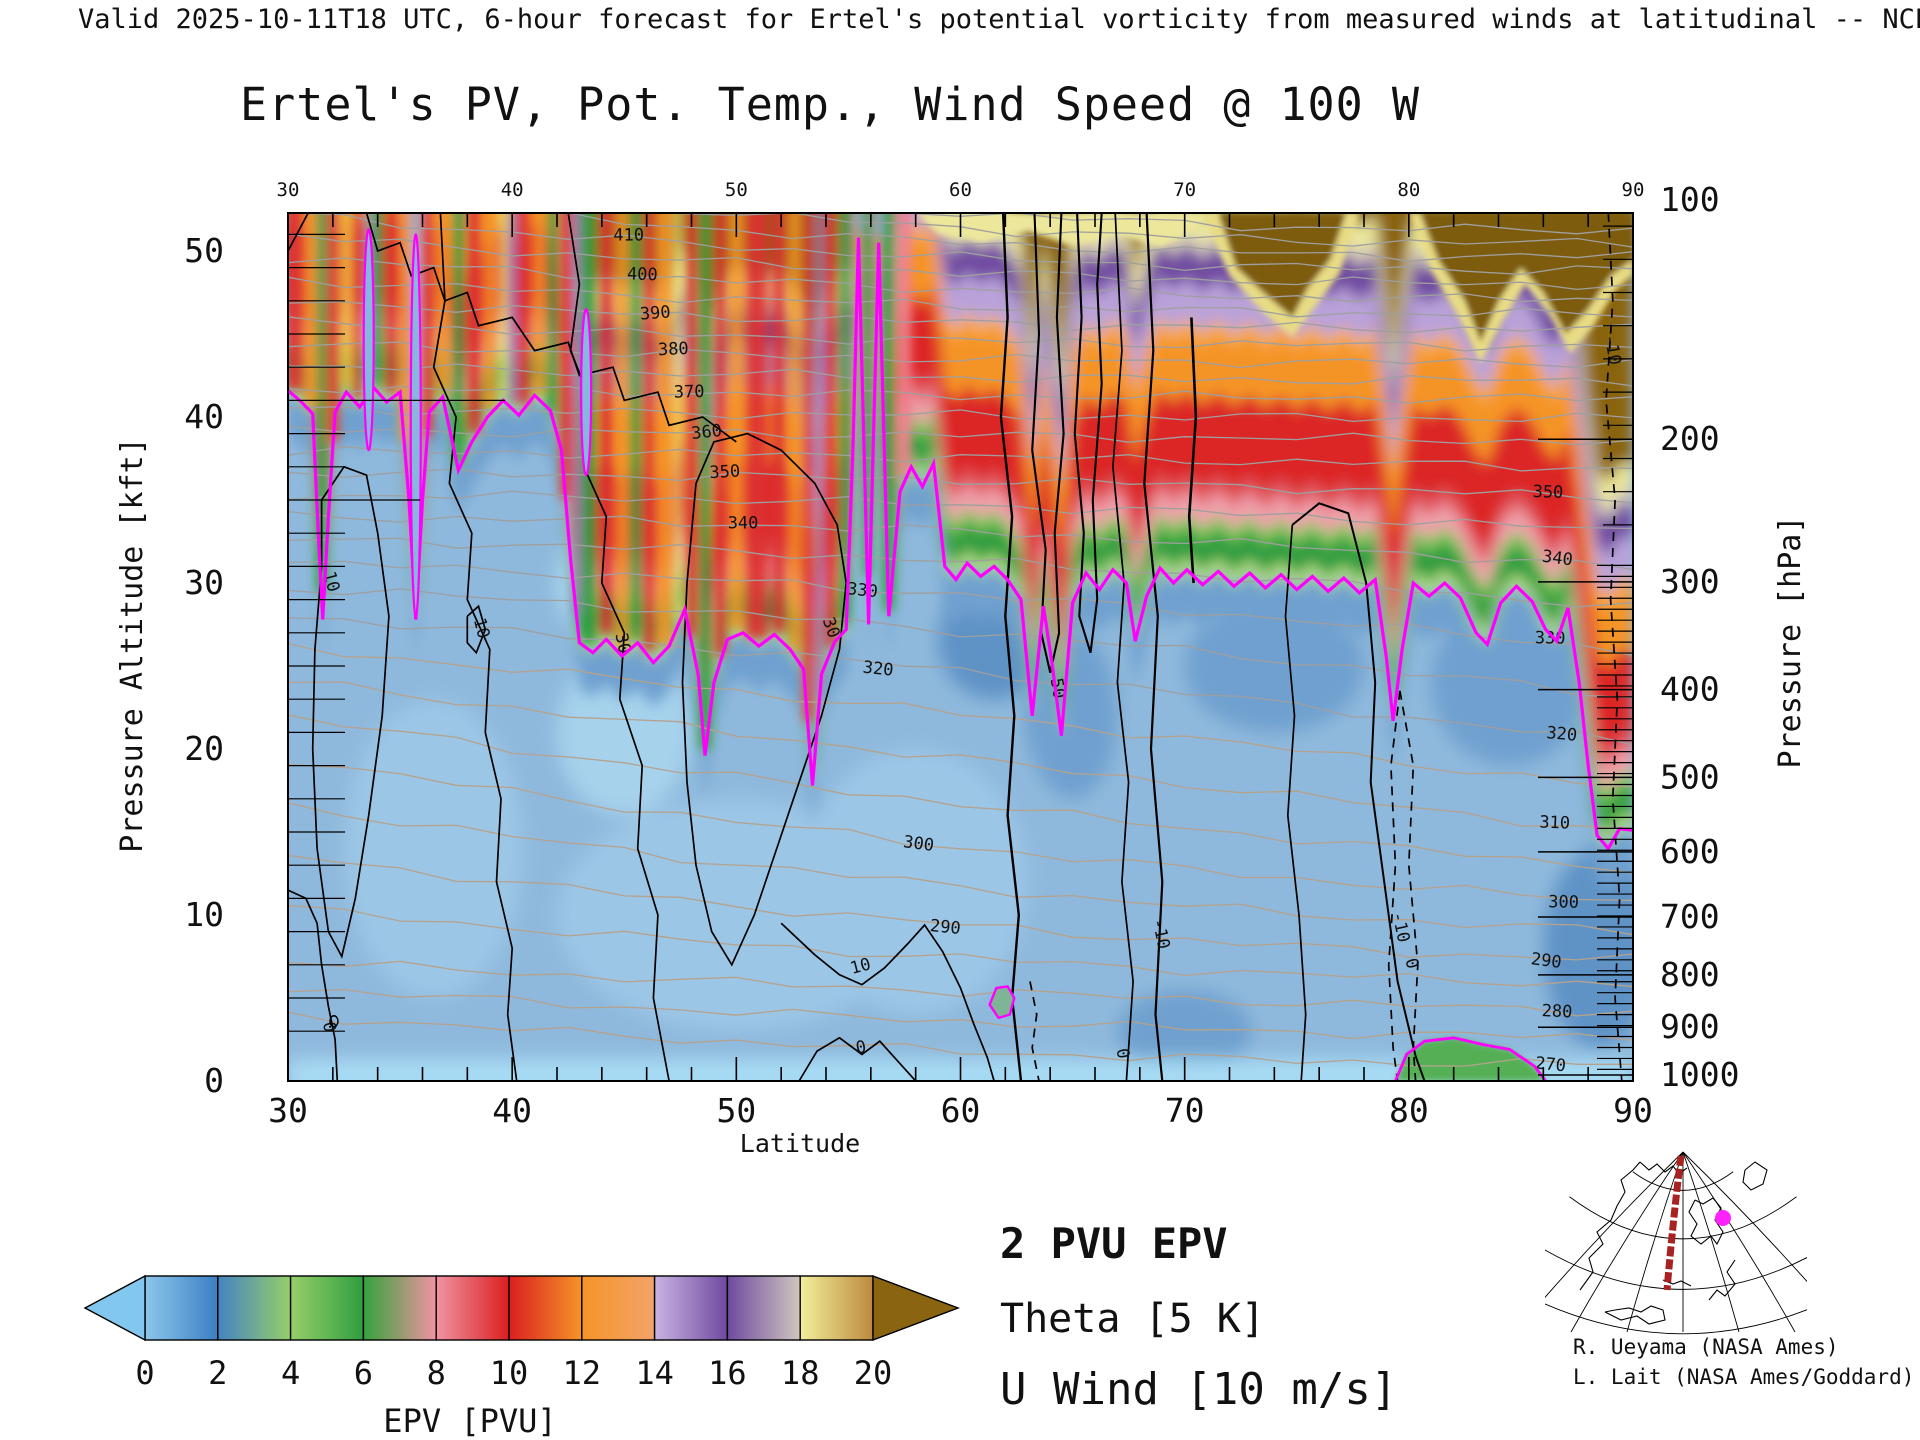  What do you see at coordinates (655, 313) in the screenshot?
I see `theta-contour-label: 390` at bounding box center [655, 313].